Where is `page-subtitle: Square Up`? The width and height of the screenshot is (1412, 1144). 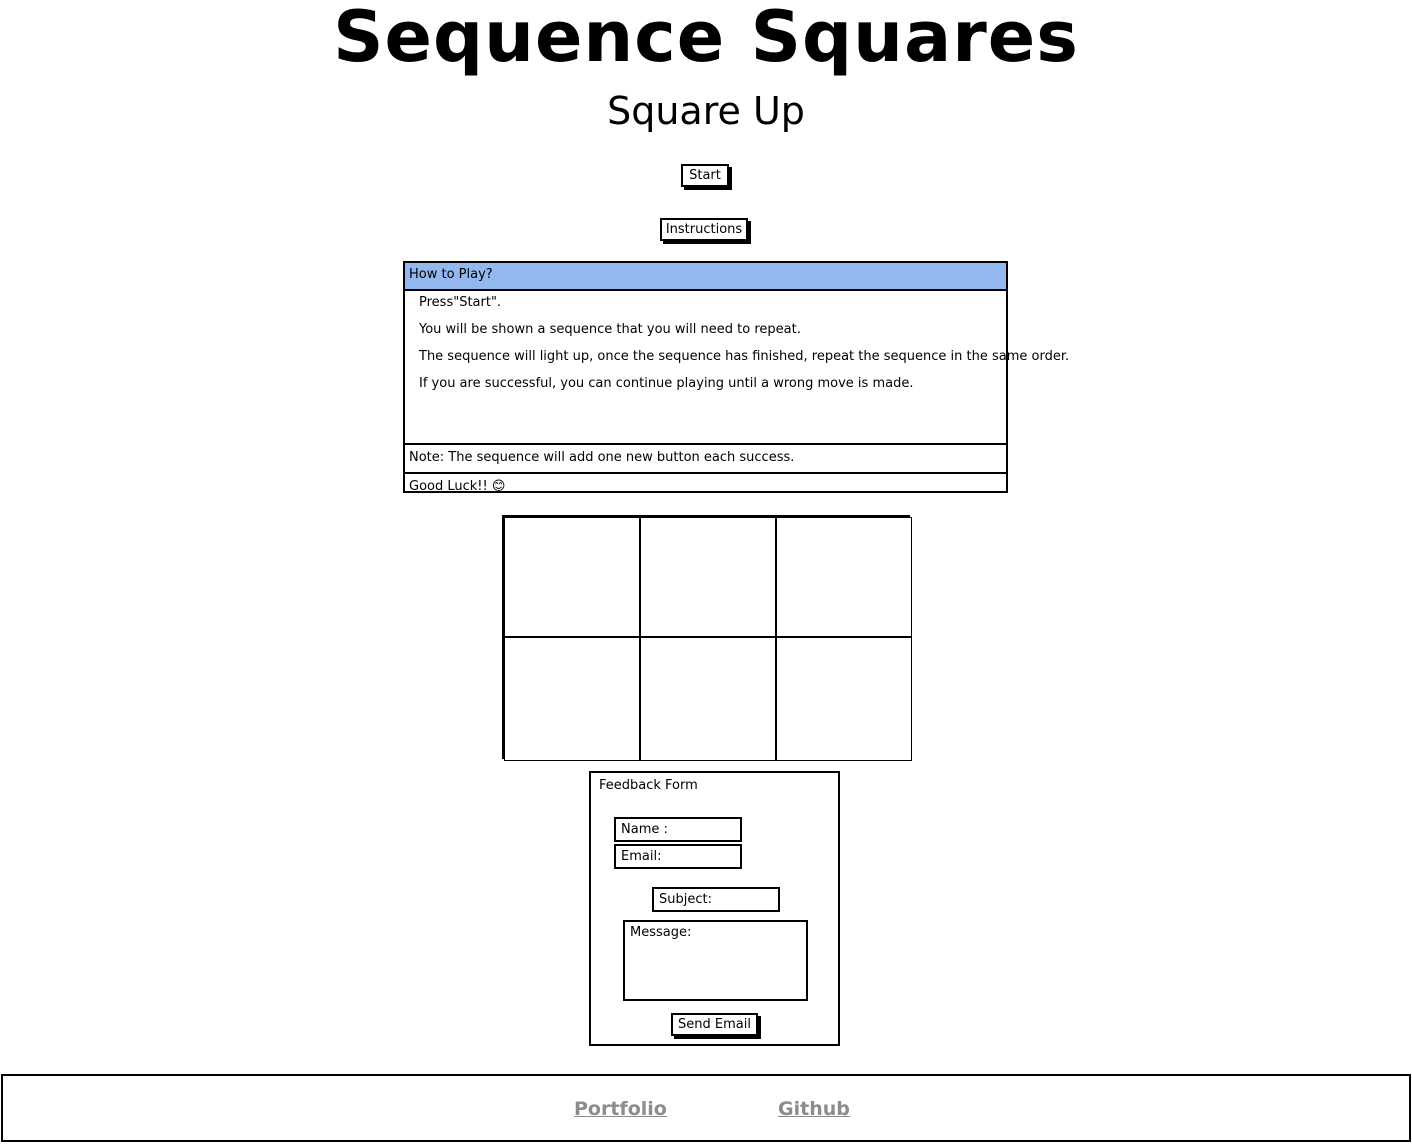
page-subtitle: Square Up is located at coordinates (706, 111).